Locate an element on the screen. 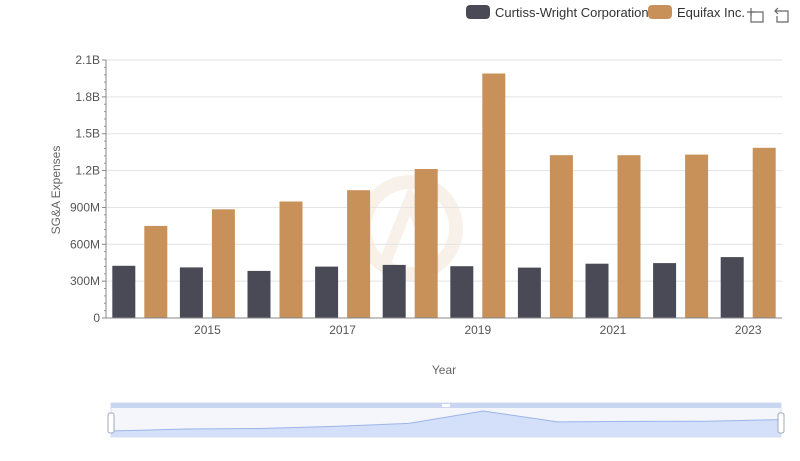 The height and width of the screenshot is (461, 800). y-tick-label: 0 is located at coordinates (96, 318).